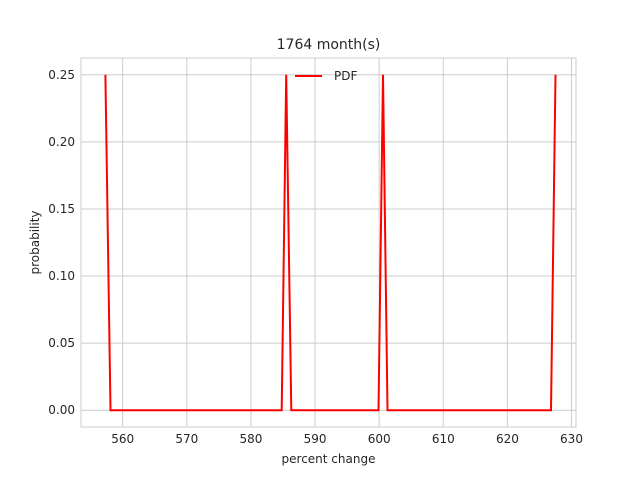  I want to click on chart-title: 1764 month(s), so click(329, 45).